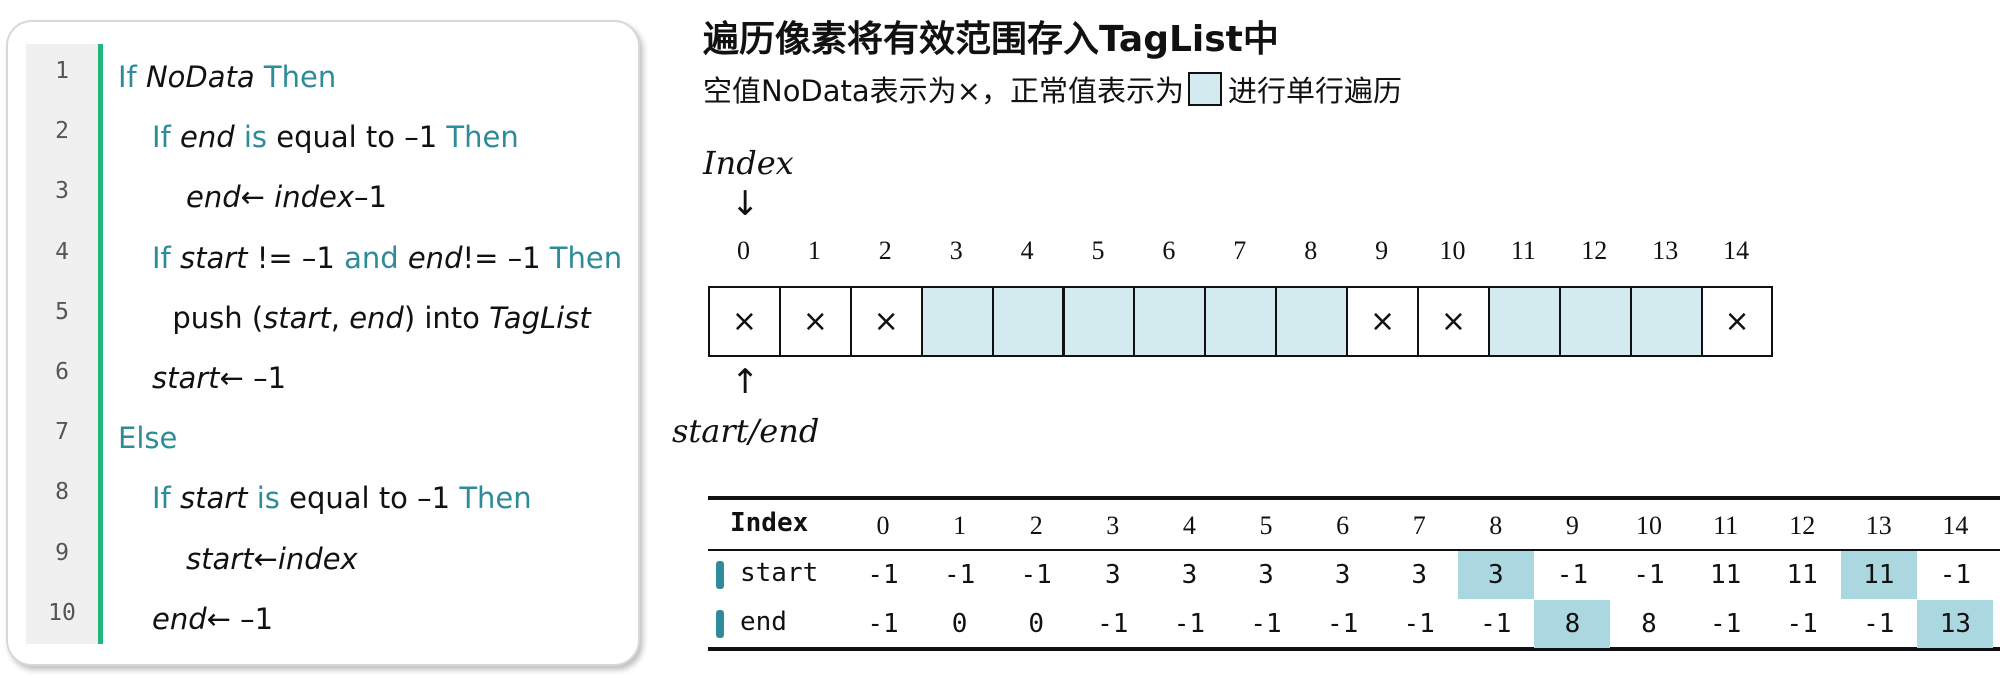 This screenshot has height=678, width=2000. I want to click on code-text: If end is equal to –1 Then, so click(335, 137).